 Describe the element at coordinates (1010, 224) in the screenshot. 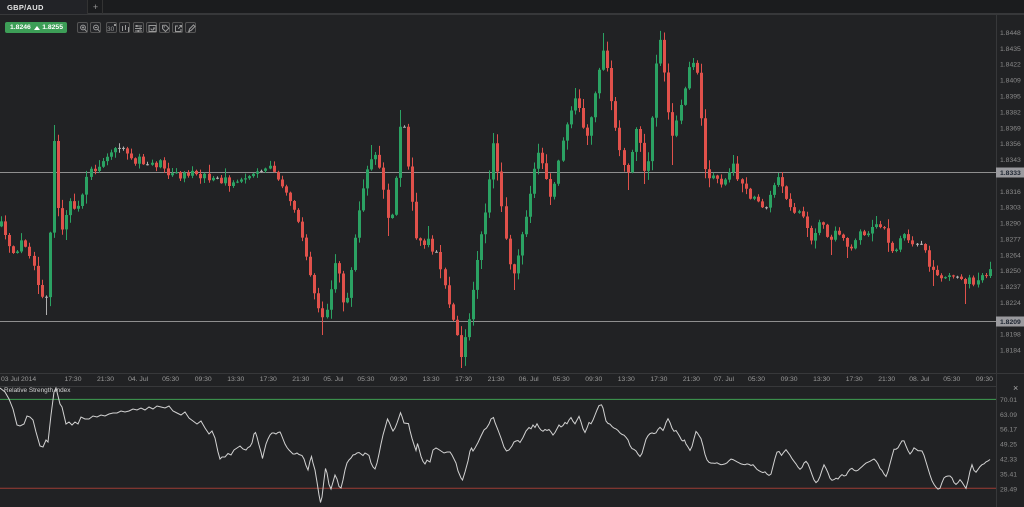

I see `svg-text: 1.8290` at that location.